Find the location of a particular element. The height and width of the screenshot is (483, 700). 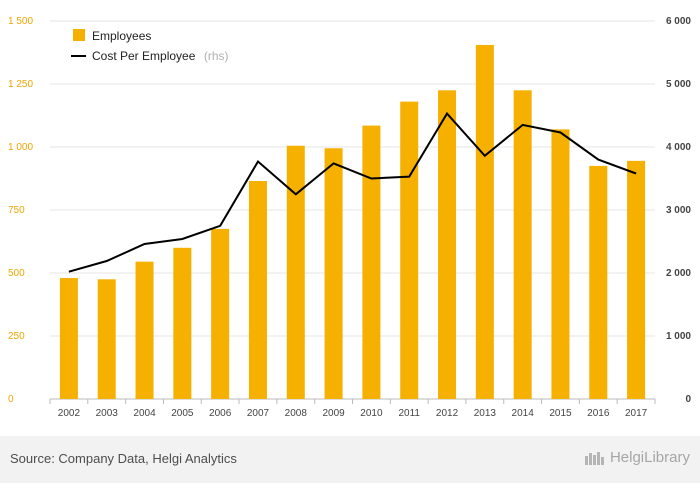

x-tick-label: 2012 is located at coordinates (447, 413).